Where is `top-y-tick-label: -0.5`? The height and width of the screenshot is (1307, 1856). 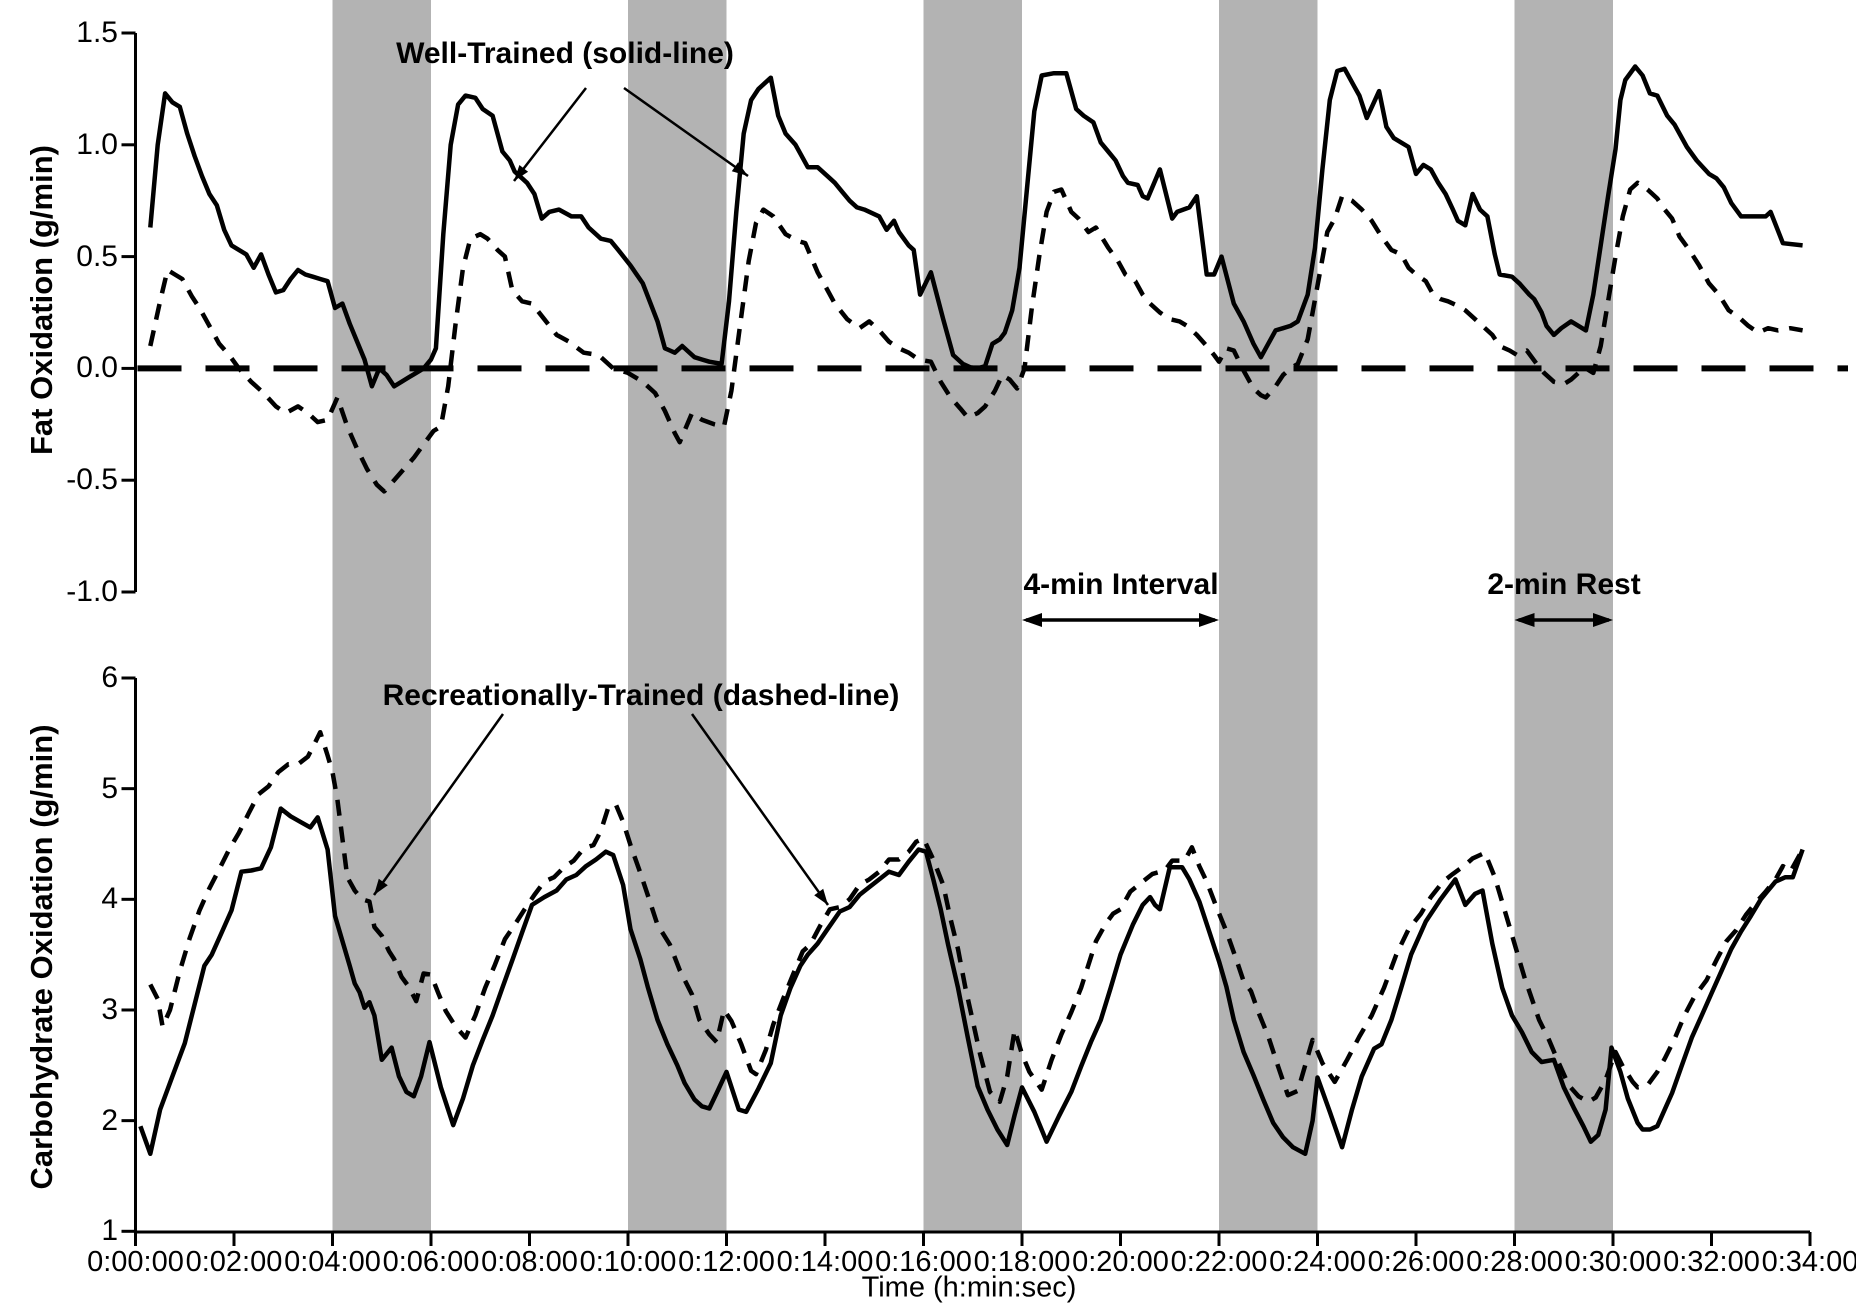 top-y-tick-label: -0.5 is located at coordinates (92, 480).